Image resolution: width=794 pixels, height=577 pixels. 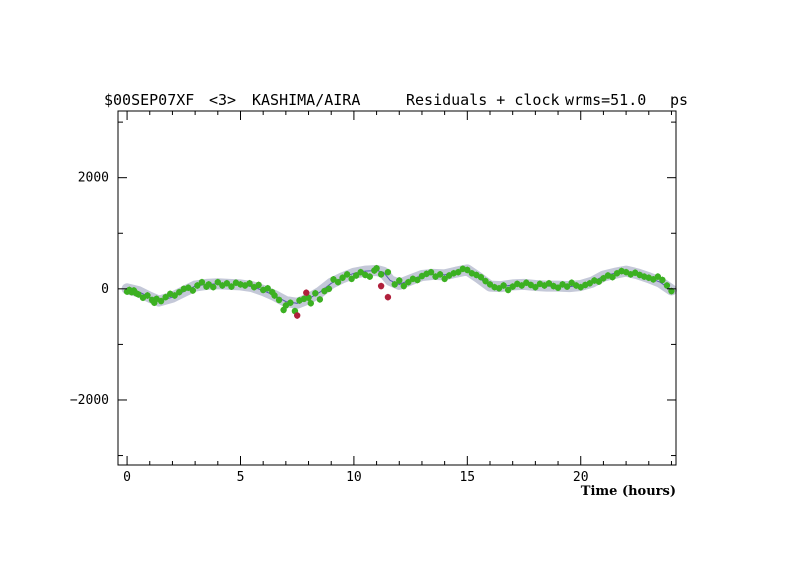 What do you see at coordinates (306, 100) in the screenshot?
I see `title-baseline: KASHIMA/AIRA` at bounding box center [306, 100].